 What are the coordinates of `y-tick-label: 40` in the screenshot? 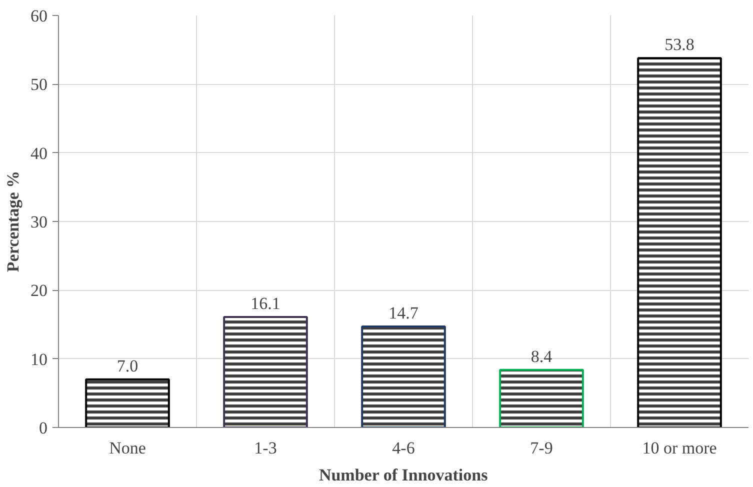 It's located at (39, 153).